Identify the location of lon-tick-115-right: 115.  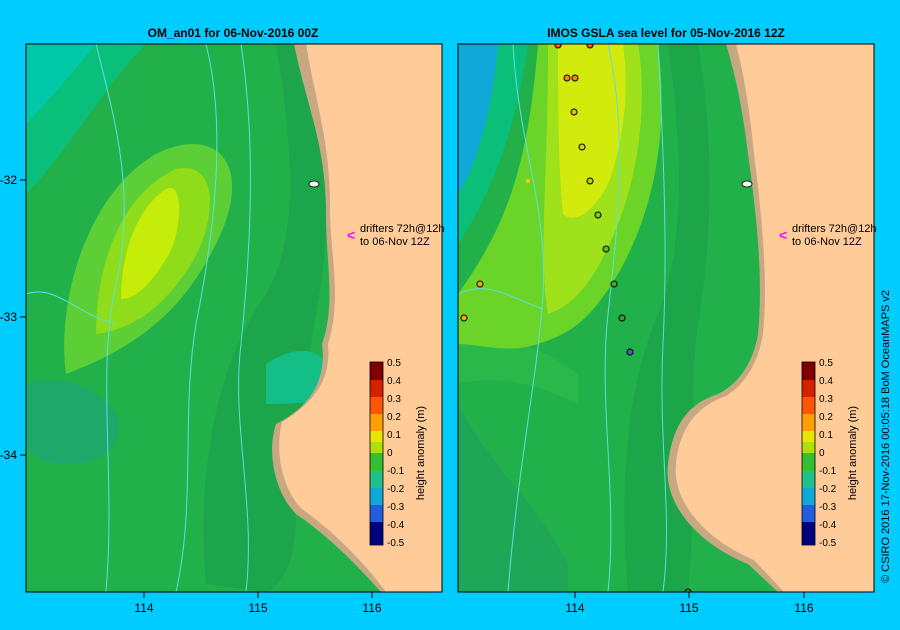
(688, 608).